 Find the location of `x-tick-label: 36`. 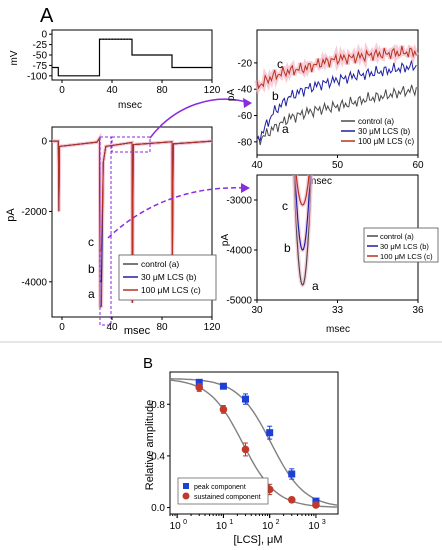

x-tick-label: 36 is located at coordinates (418, 310).